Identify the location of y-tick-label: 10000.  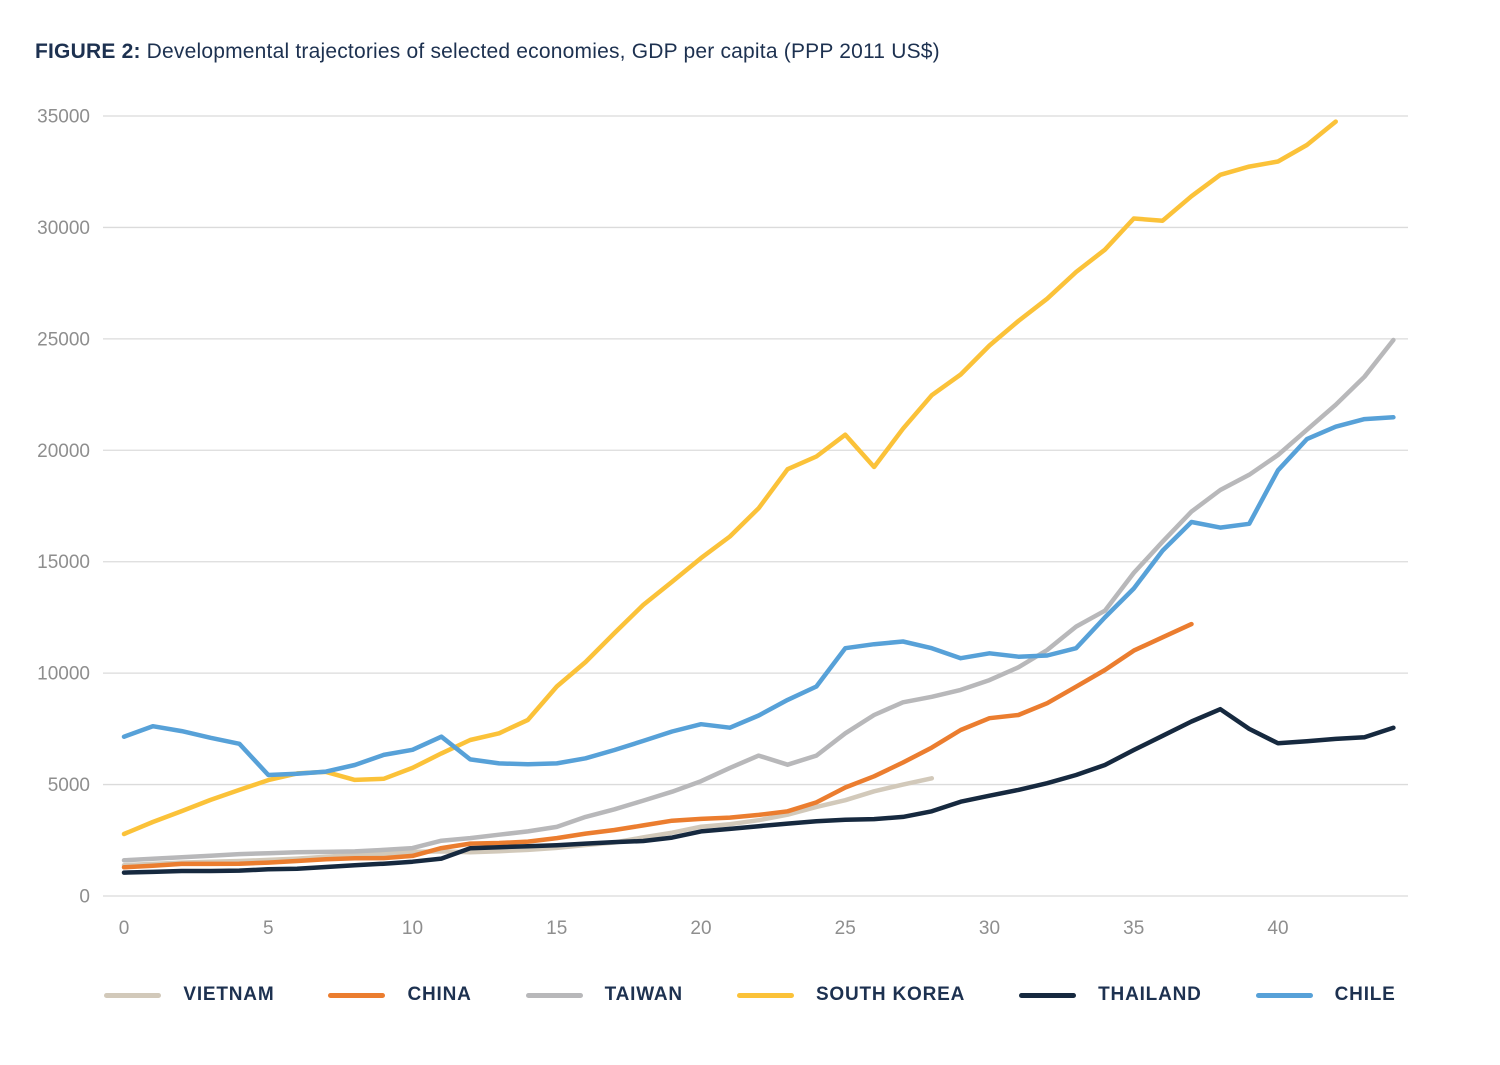
(63, 674).